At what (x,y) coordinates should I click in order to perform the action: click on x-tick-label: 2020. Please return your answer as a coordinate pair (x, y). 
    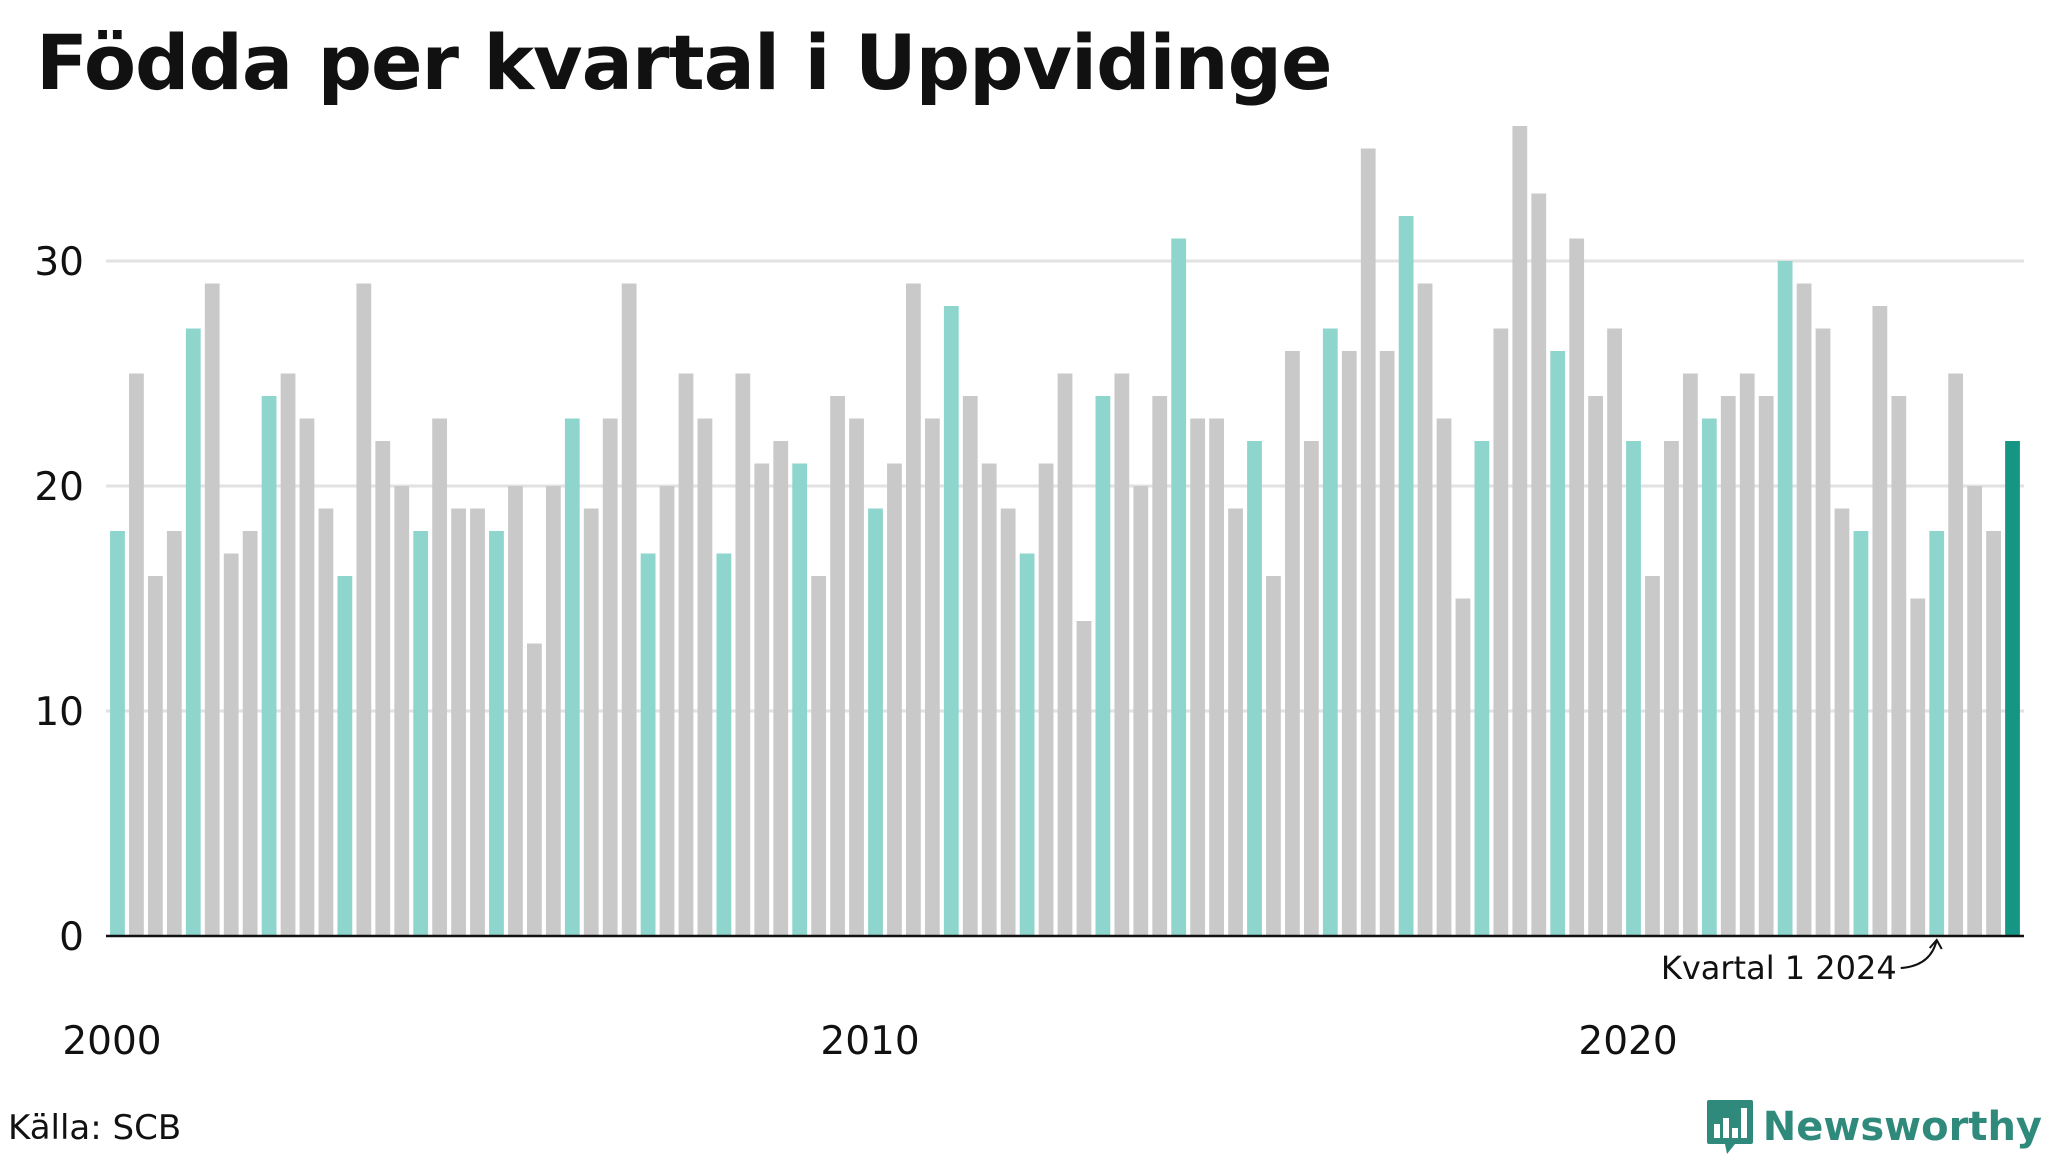
    Looking at the image, I should click on (1627, 1041).